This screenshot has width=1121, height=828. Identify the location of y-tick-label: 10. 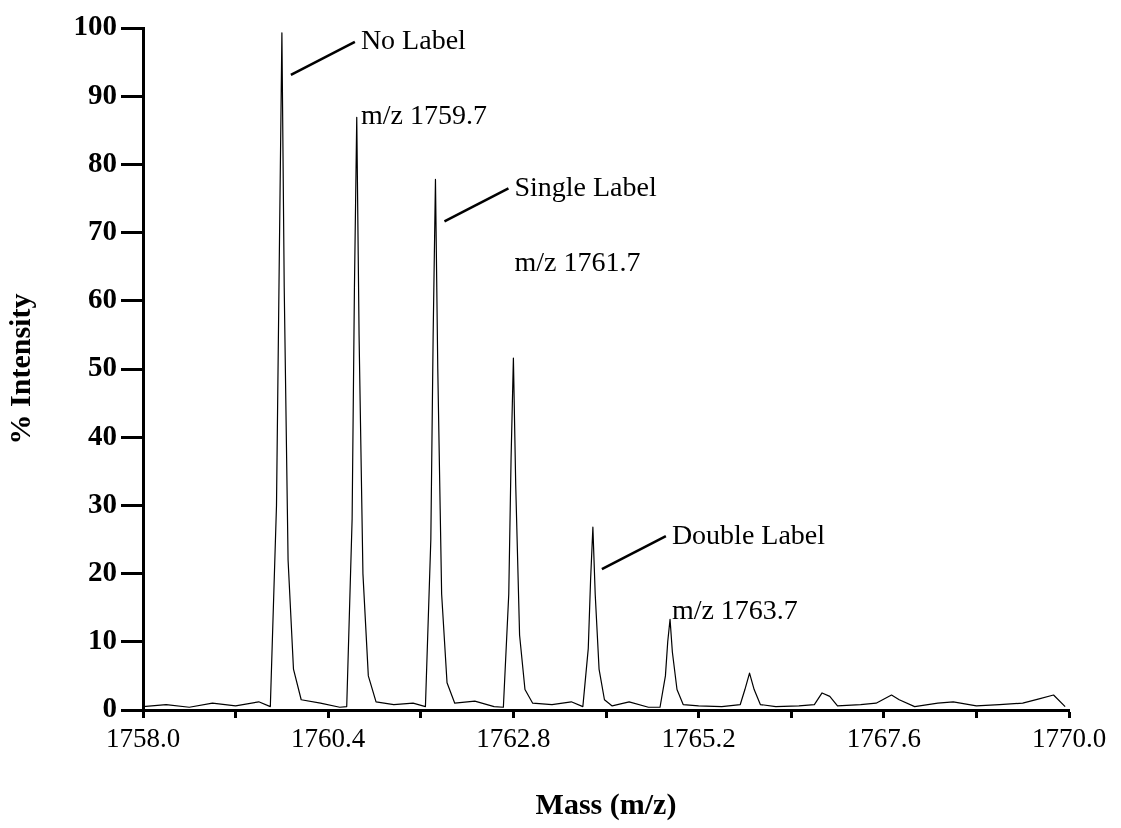
(102, 639).